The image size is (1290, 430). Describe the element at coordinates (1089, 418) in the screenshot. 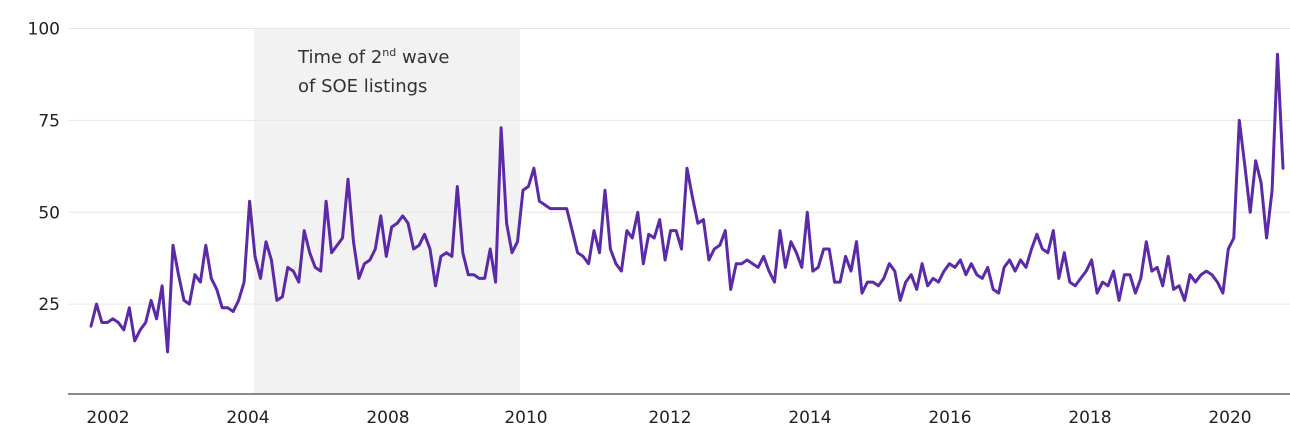

I see `x-tick-label: 2018` at that location.